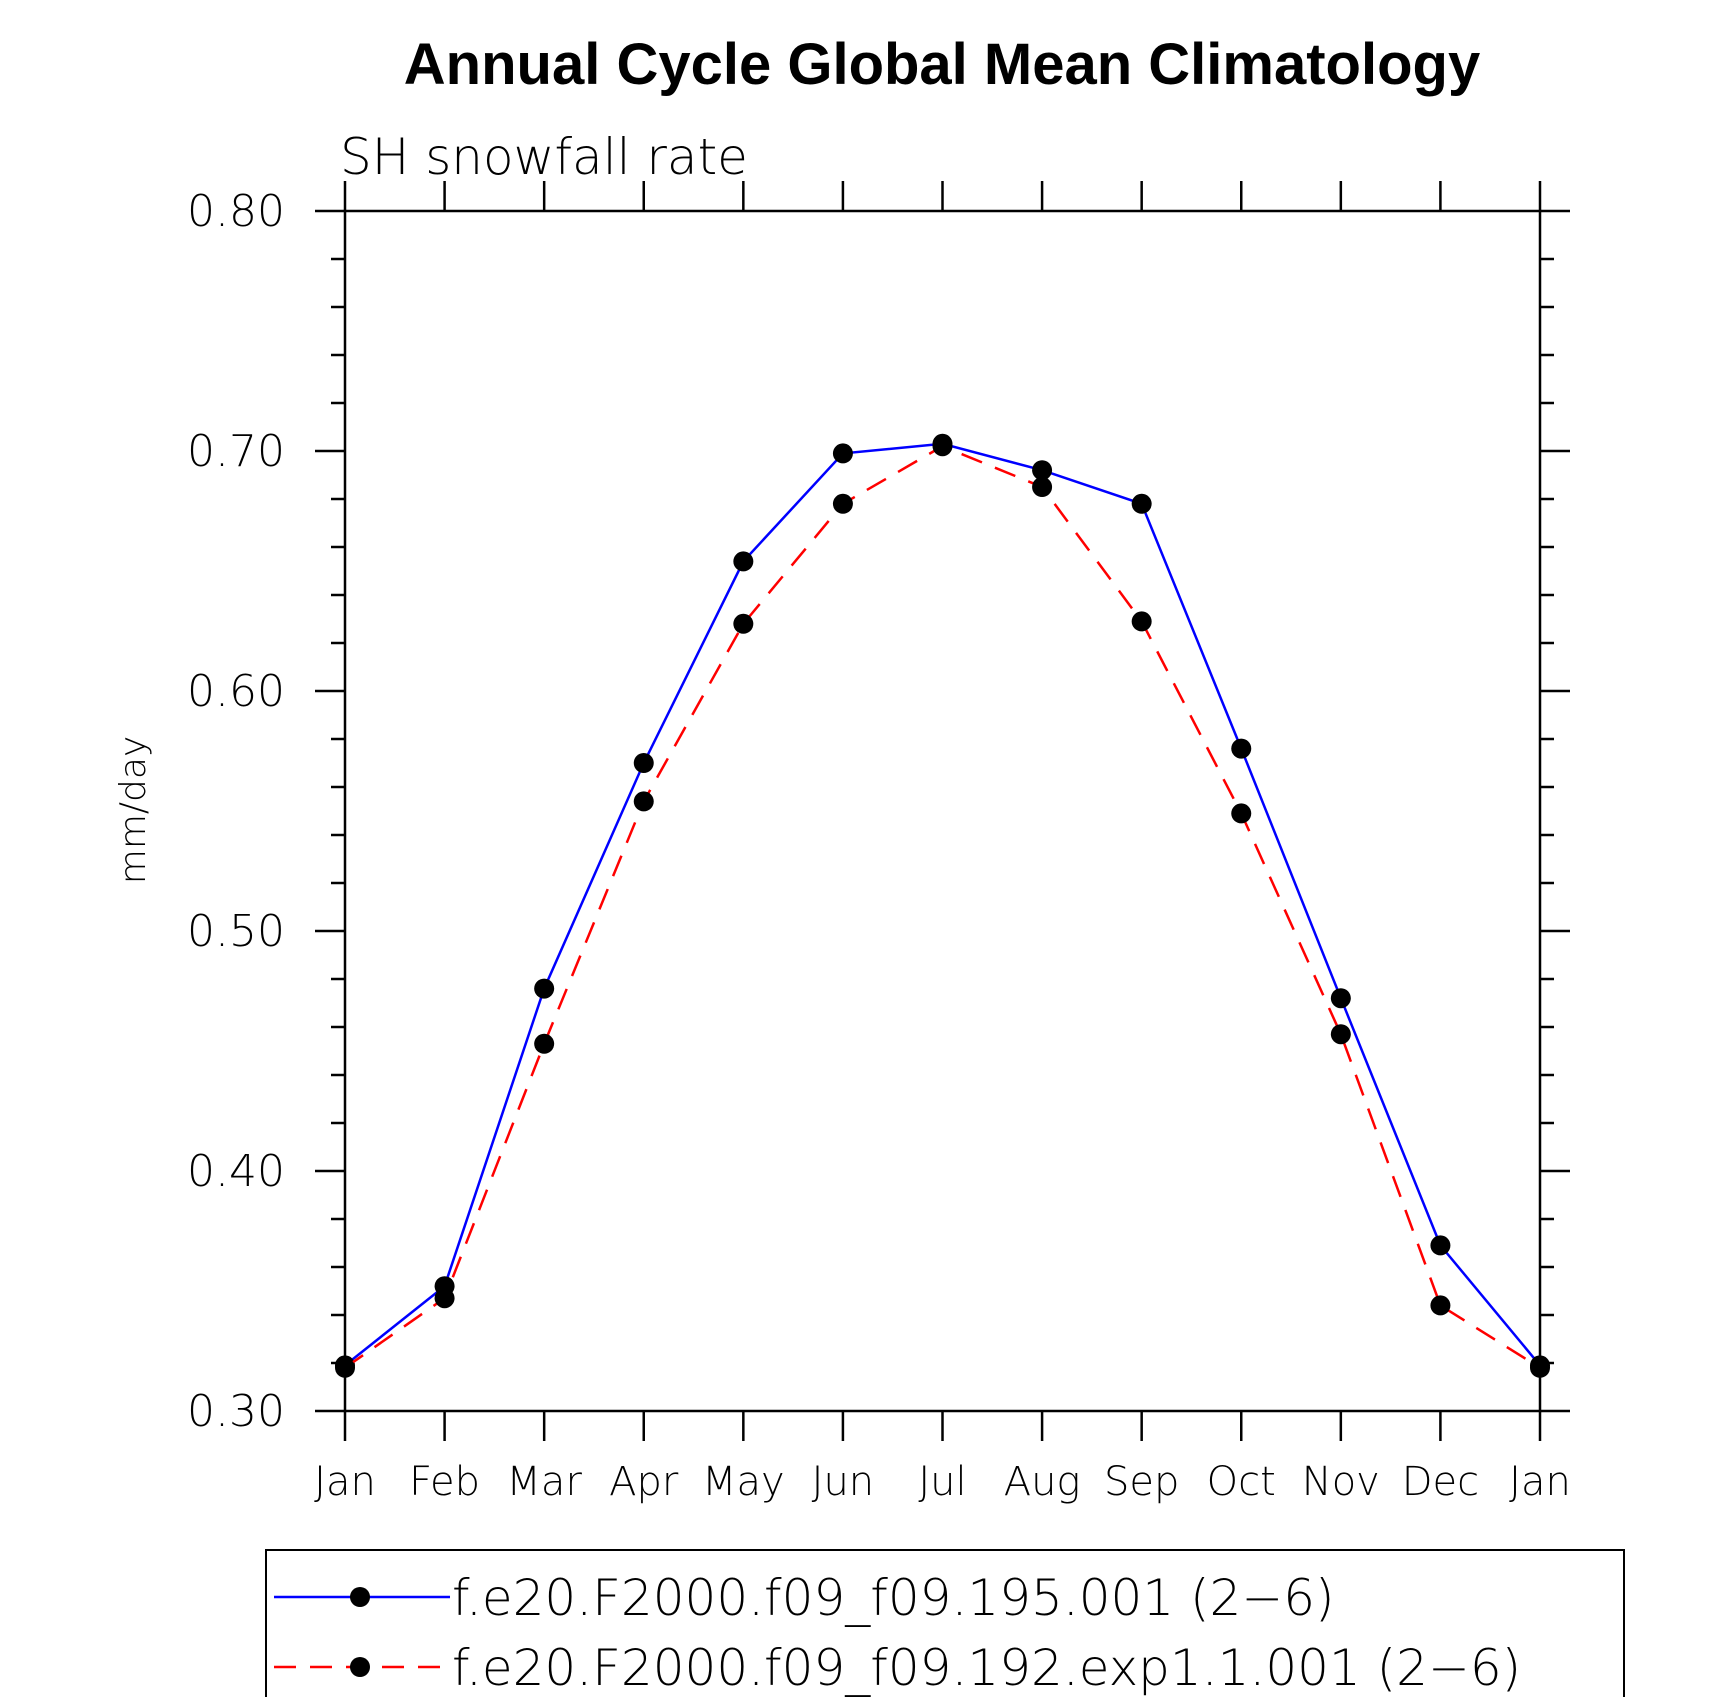  Describe the element at coordinates (1440, 1482) in the screenshot. I see `x-tick-label: Dec` at that location.